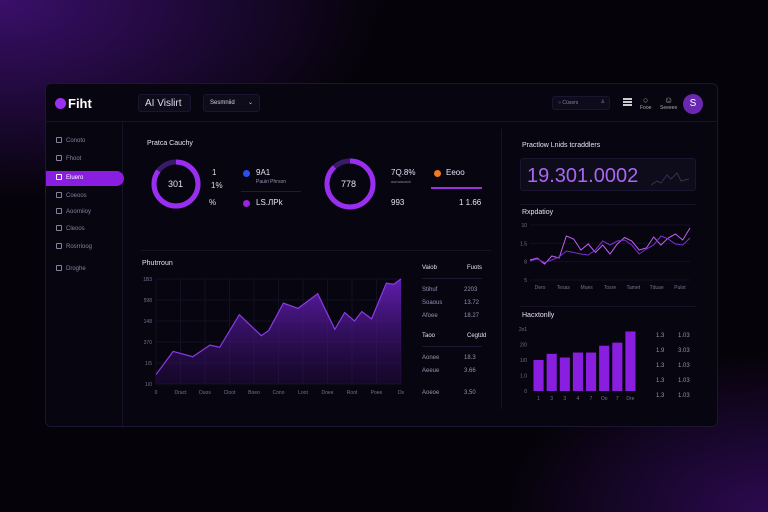 This screenshot has height=512, width=768. What do you see at coordinates (431, 371) in the screenshot?
I see `table-cell: Aeeue` at bounding box center [431, 371].